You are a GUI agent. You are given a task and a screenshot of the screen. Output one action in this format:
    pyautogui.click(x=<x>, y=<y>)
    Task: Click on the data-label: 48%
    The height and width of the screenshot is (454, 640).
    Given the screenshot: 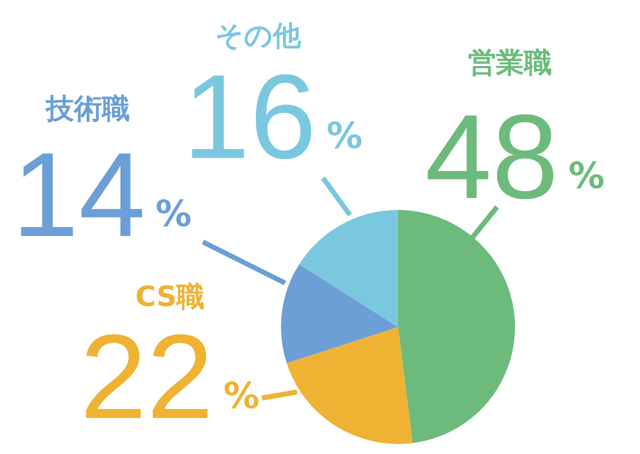 What is the action you would take?
    pyautogui.click(x=515, y=157)
    